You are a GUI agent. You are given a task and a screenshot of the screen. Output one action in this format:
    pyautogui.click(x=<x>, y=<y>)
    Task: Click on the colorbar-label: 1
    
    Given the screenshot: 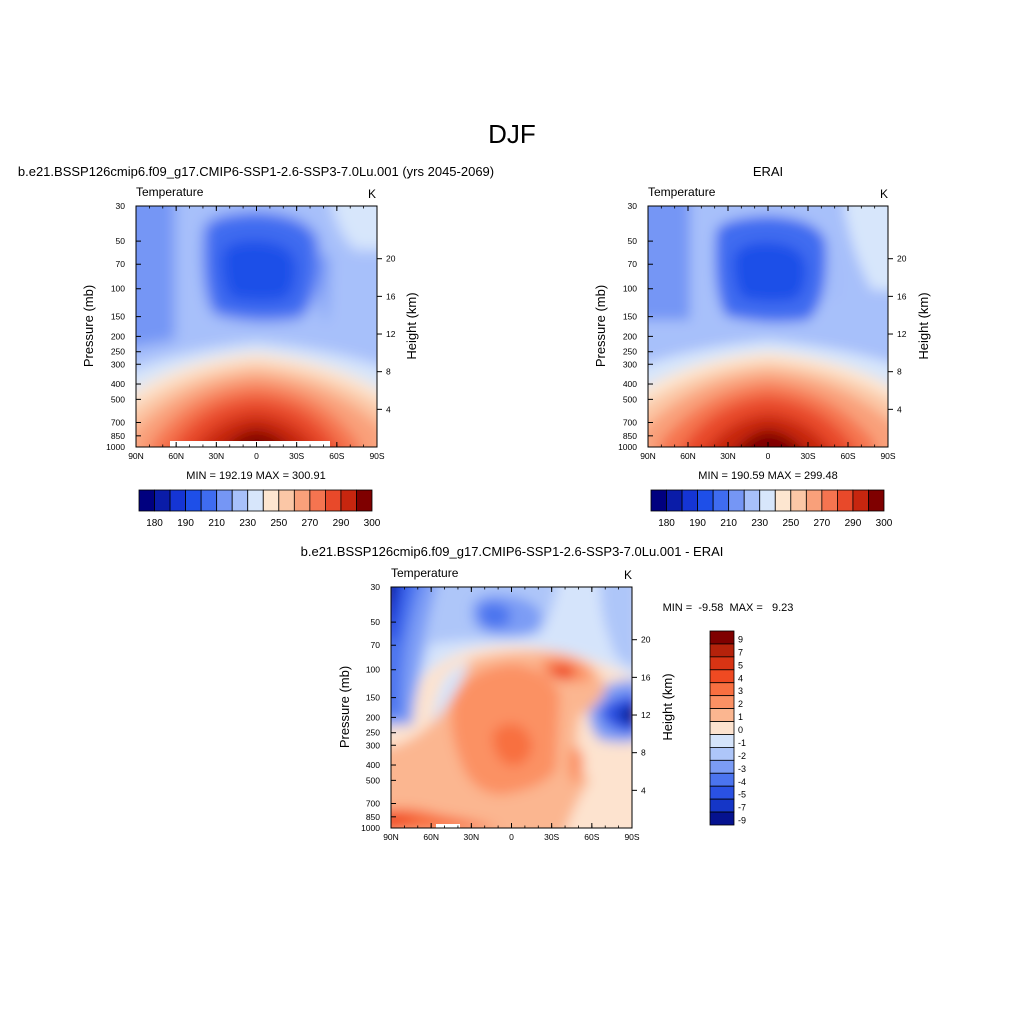 What is the action you would take?
    pyautogui.click(x=740, y=717)
    